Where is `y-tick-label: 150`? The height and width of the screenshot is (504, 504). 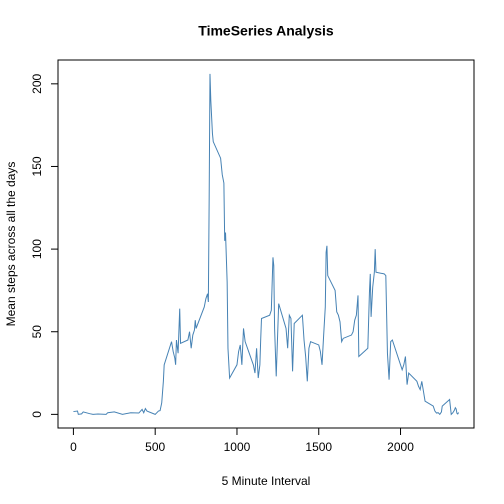
y-tick-label: 150 is located at coordinates (37, 166).